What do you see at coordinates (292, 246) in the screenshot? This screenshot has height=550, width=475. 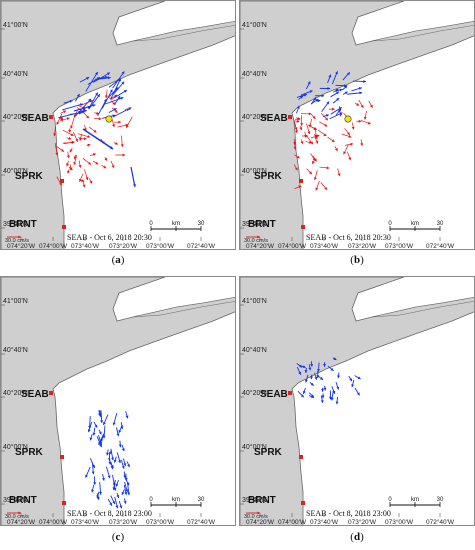 I see `lon-label: 074°00'W` at bounding box center [292, 246].